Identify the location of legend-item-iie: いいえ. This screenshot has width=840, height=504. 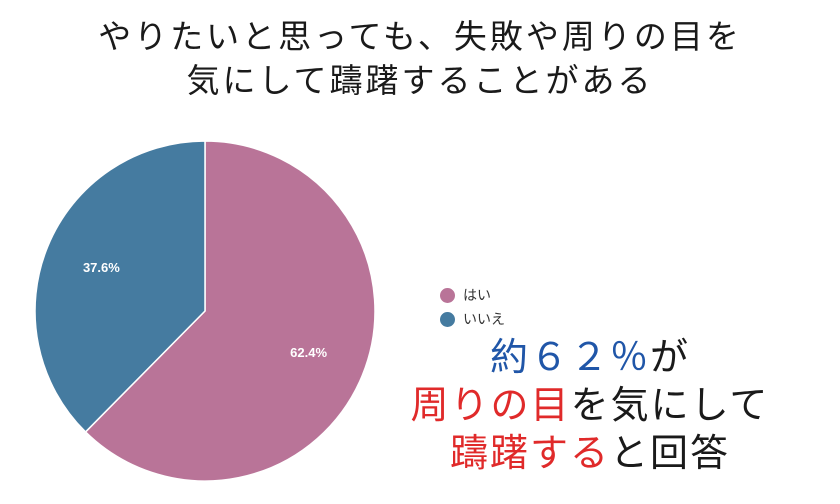
(472, 319).